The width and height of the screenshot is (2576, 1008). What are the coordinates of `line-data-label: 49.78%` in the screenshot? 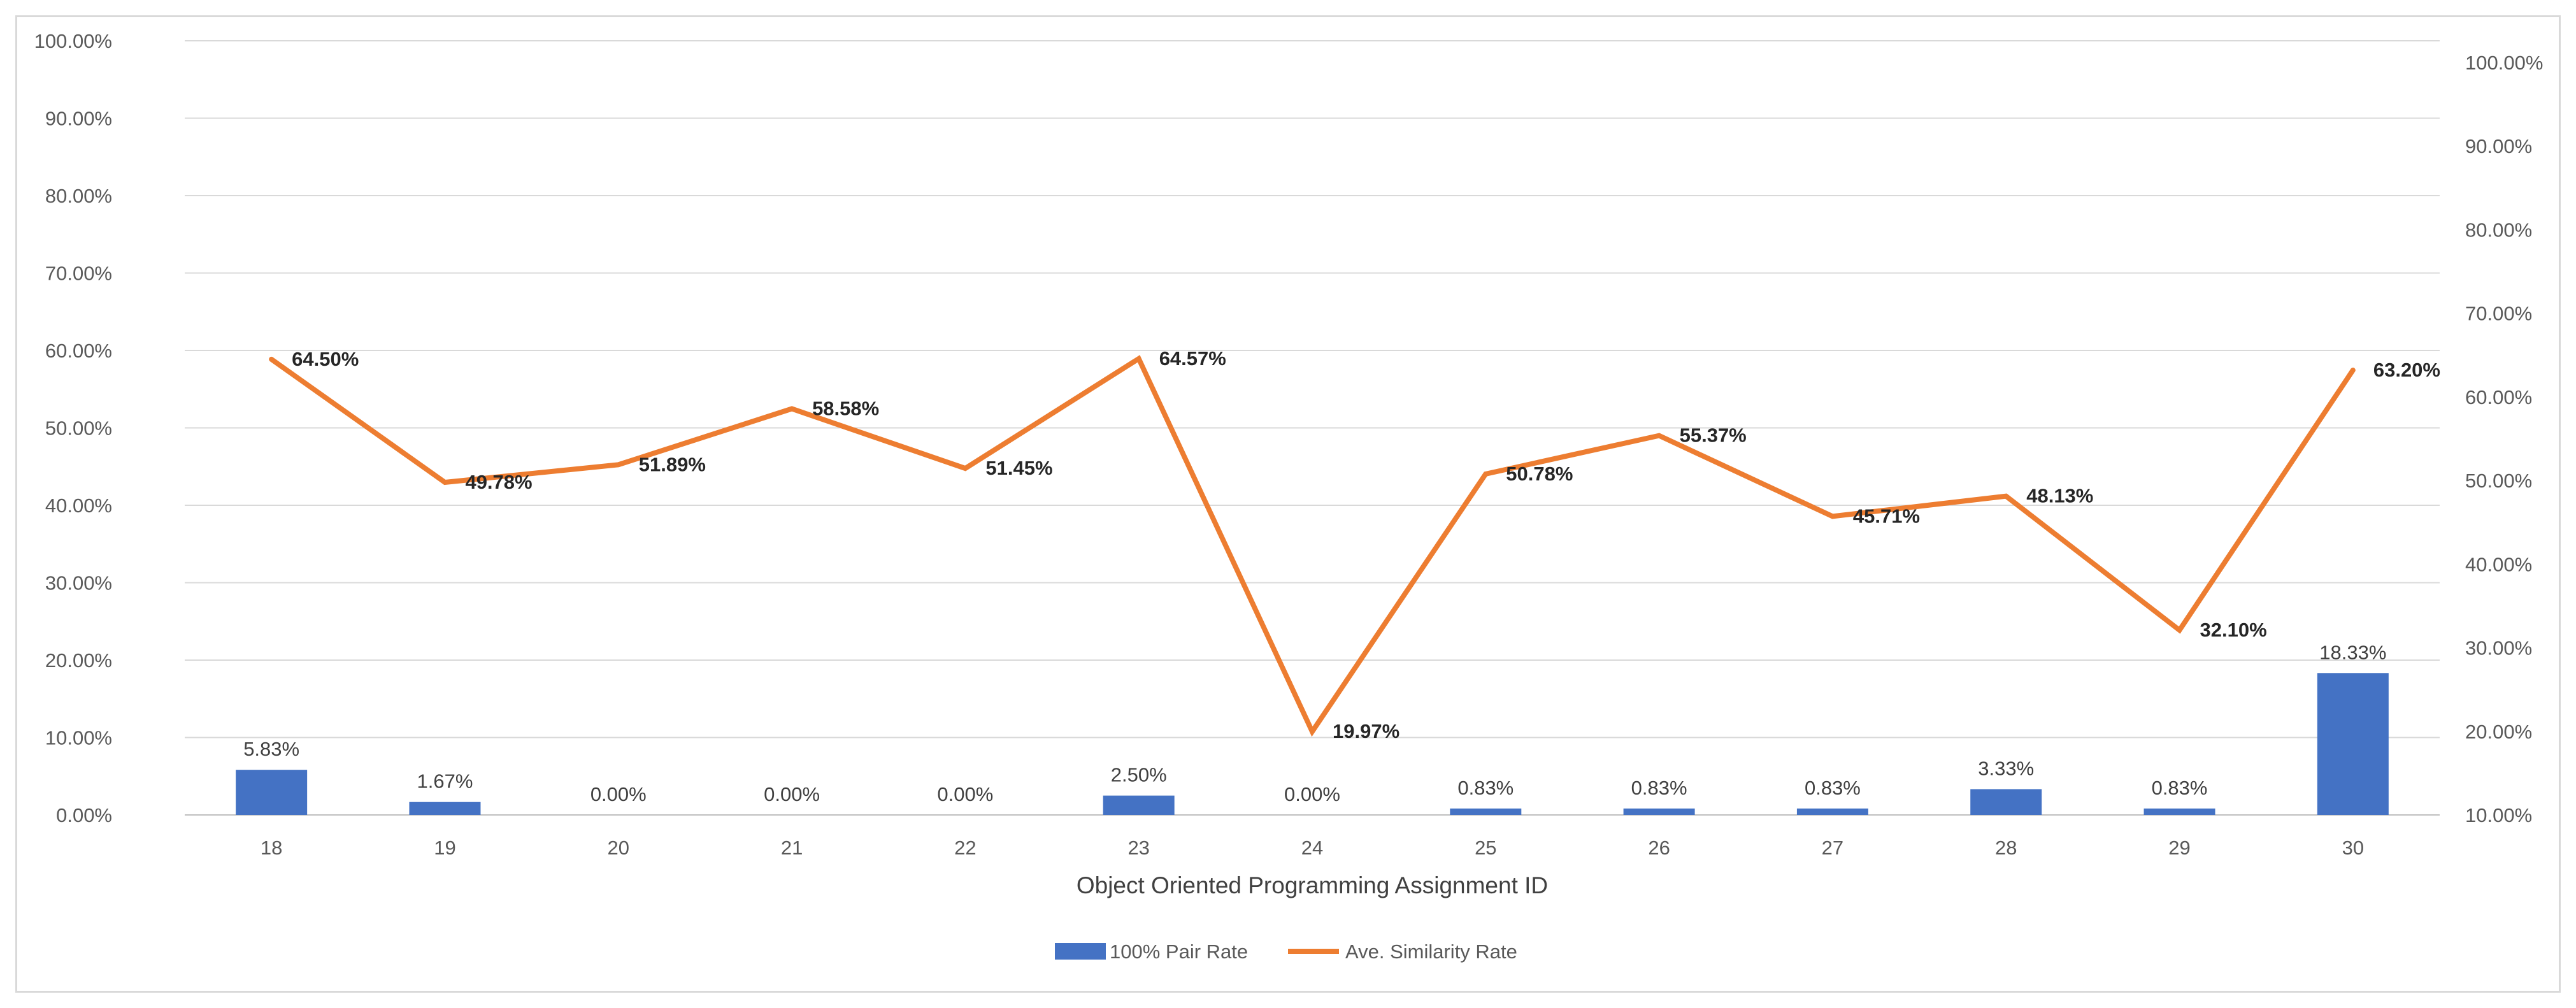 It's located at (499, 482).